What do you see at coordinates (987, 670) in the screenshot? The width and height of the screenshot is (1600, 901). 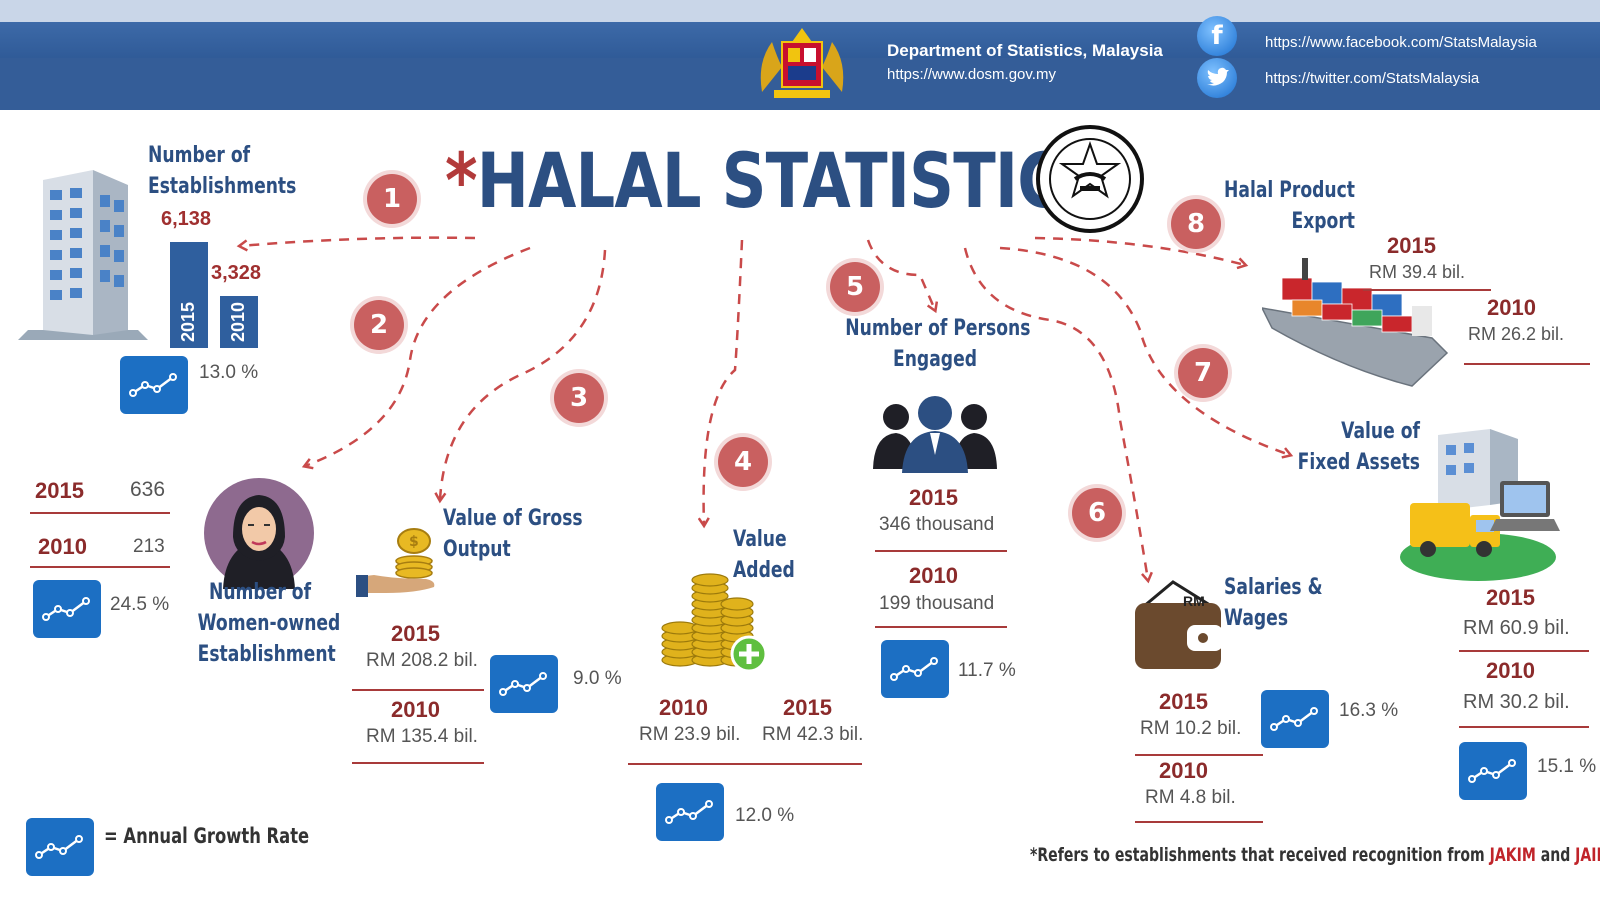 I see `s5-growth-value: 11.7 %` at bounding box center [987, 670].